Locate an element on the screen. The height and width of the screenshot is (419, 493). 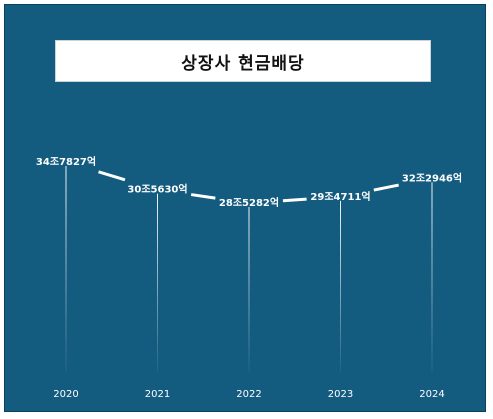
data-label-2024: 32조2946억 is located at coordinates (432, 178).